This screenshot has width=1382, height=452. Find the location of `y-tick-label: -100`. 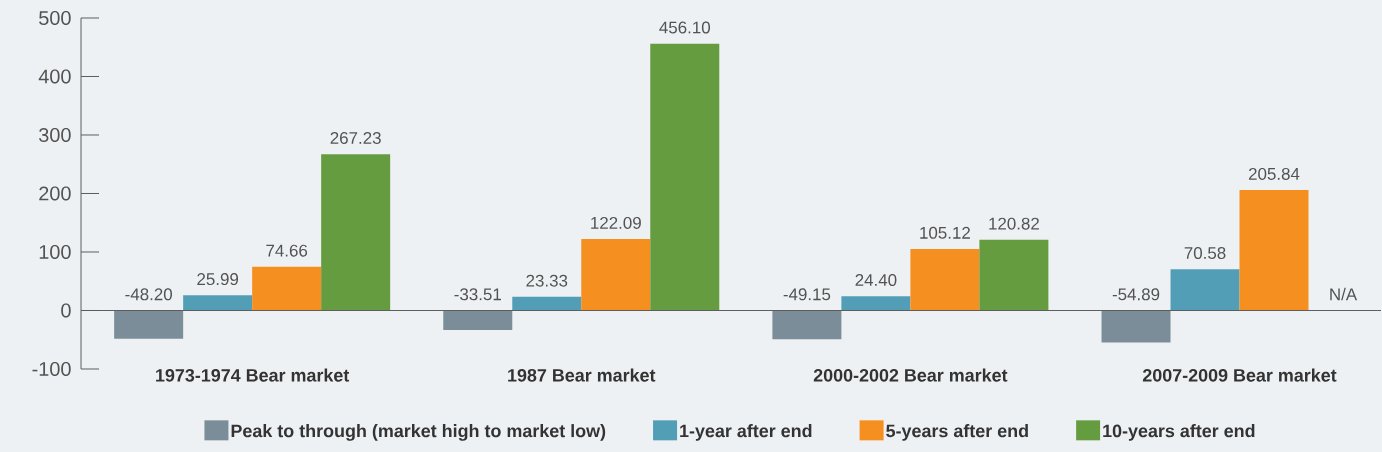

y-tick-label: -100 is located at coordinates (51, 369).